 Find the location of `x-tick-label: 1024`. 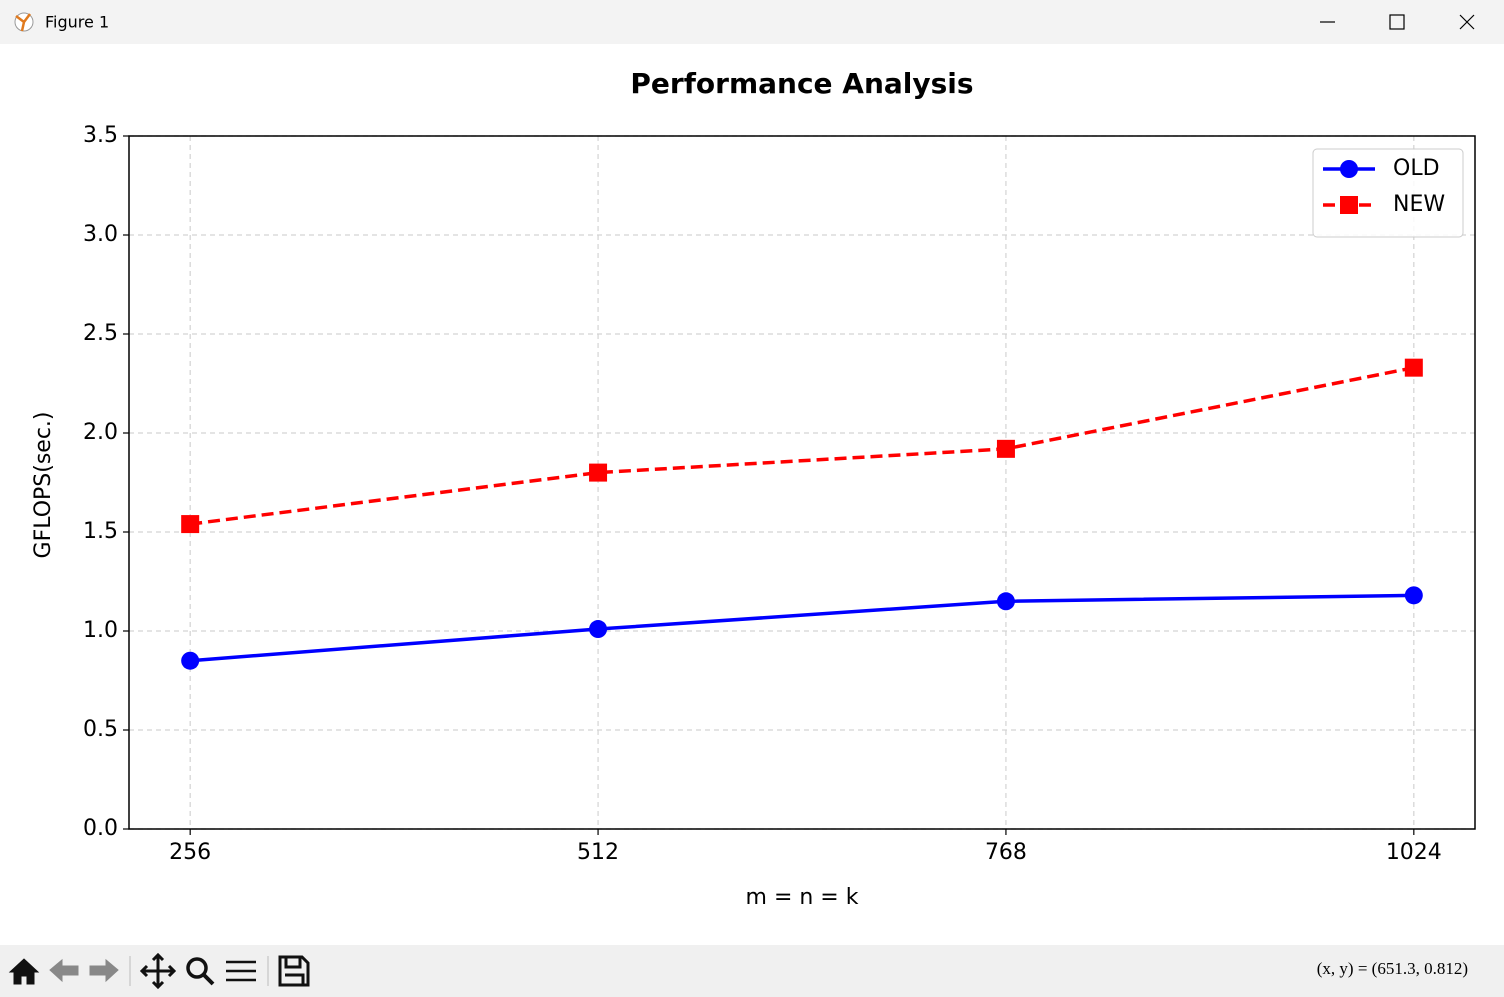

x-tick-label: 1024 is located at coordinates (1414, 852).